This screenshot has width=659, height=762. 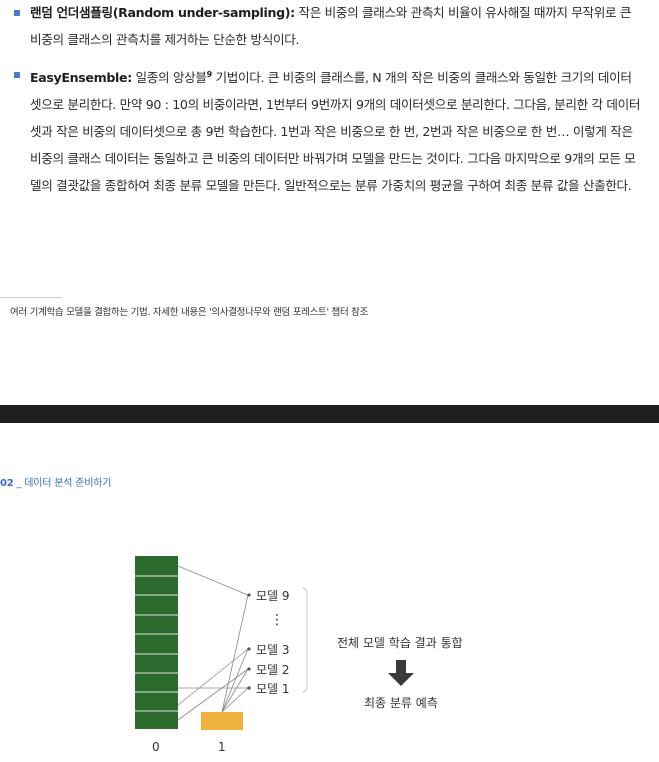 I want to click on class0-block, so click(x=156, y=642).